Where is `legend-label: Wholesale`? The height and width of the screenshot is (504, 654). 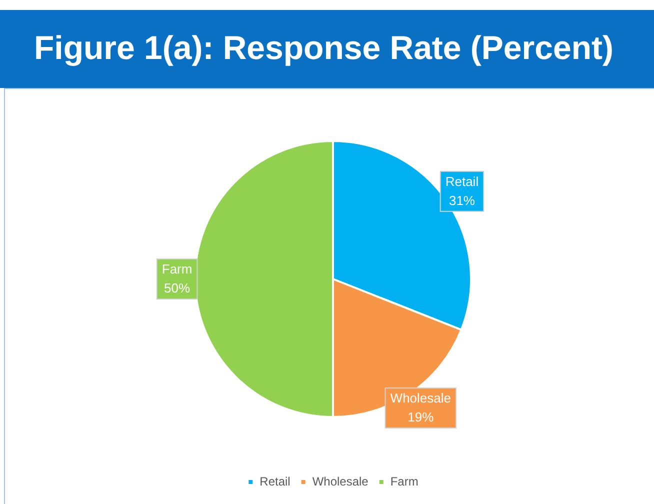
legend-label: Wholesale is located at coordinates (340, 481).